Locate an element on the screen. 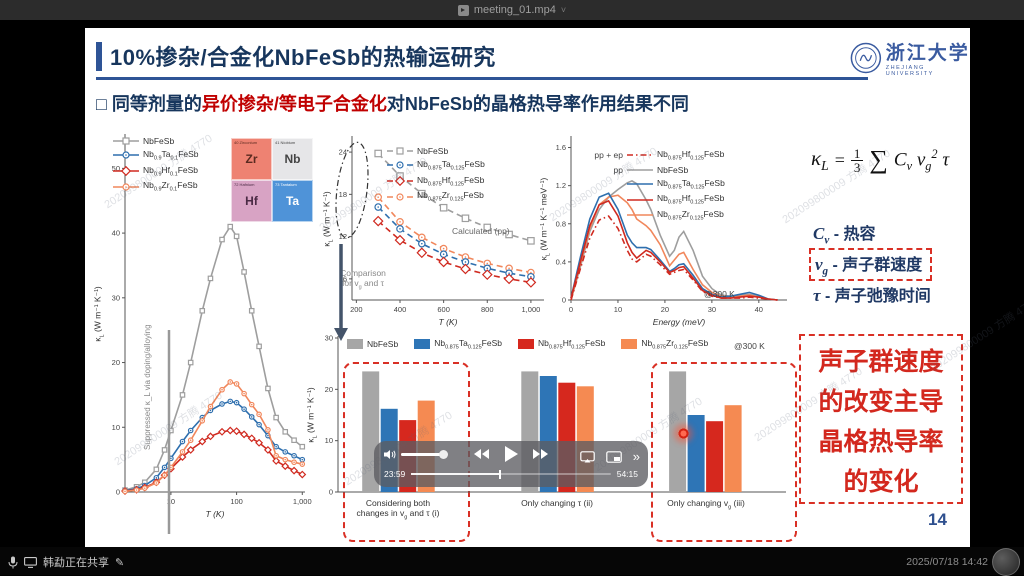  right-y-axis-label: κL (W m⁻¹ K⁻¹ meV⁻¹) is located at coordinates (545, 219).